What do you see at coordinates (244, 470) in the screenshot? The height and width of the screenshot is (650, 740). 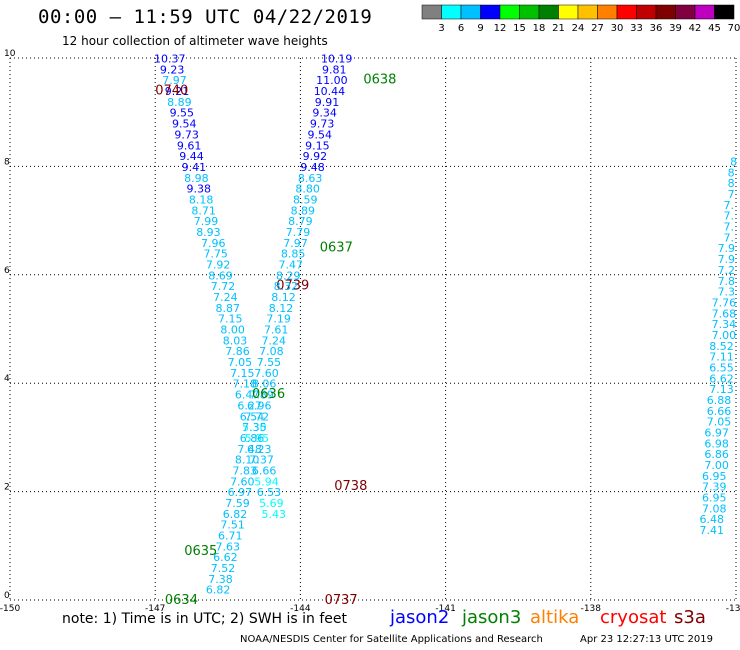 I see `wave-height-value: 7.83` at bounding box center [244, 470].